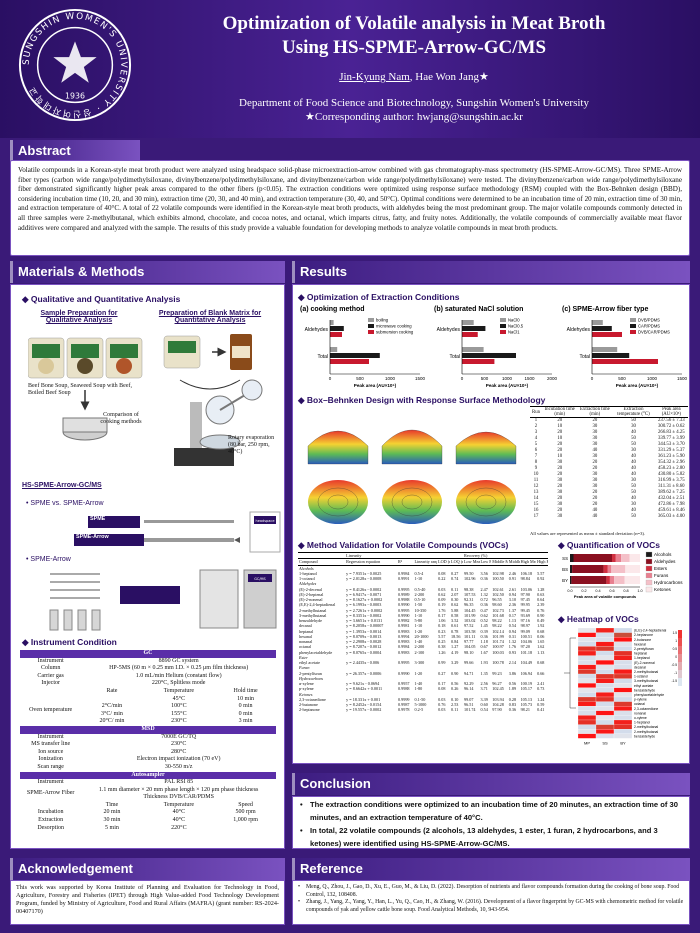 Image resolution: width=700 pixels, height=933 pixels. Describe the element at coordinates (675, 665) in the screenshot. I see `scale-label: -0.5` at that location.